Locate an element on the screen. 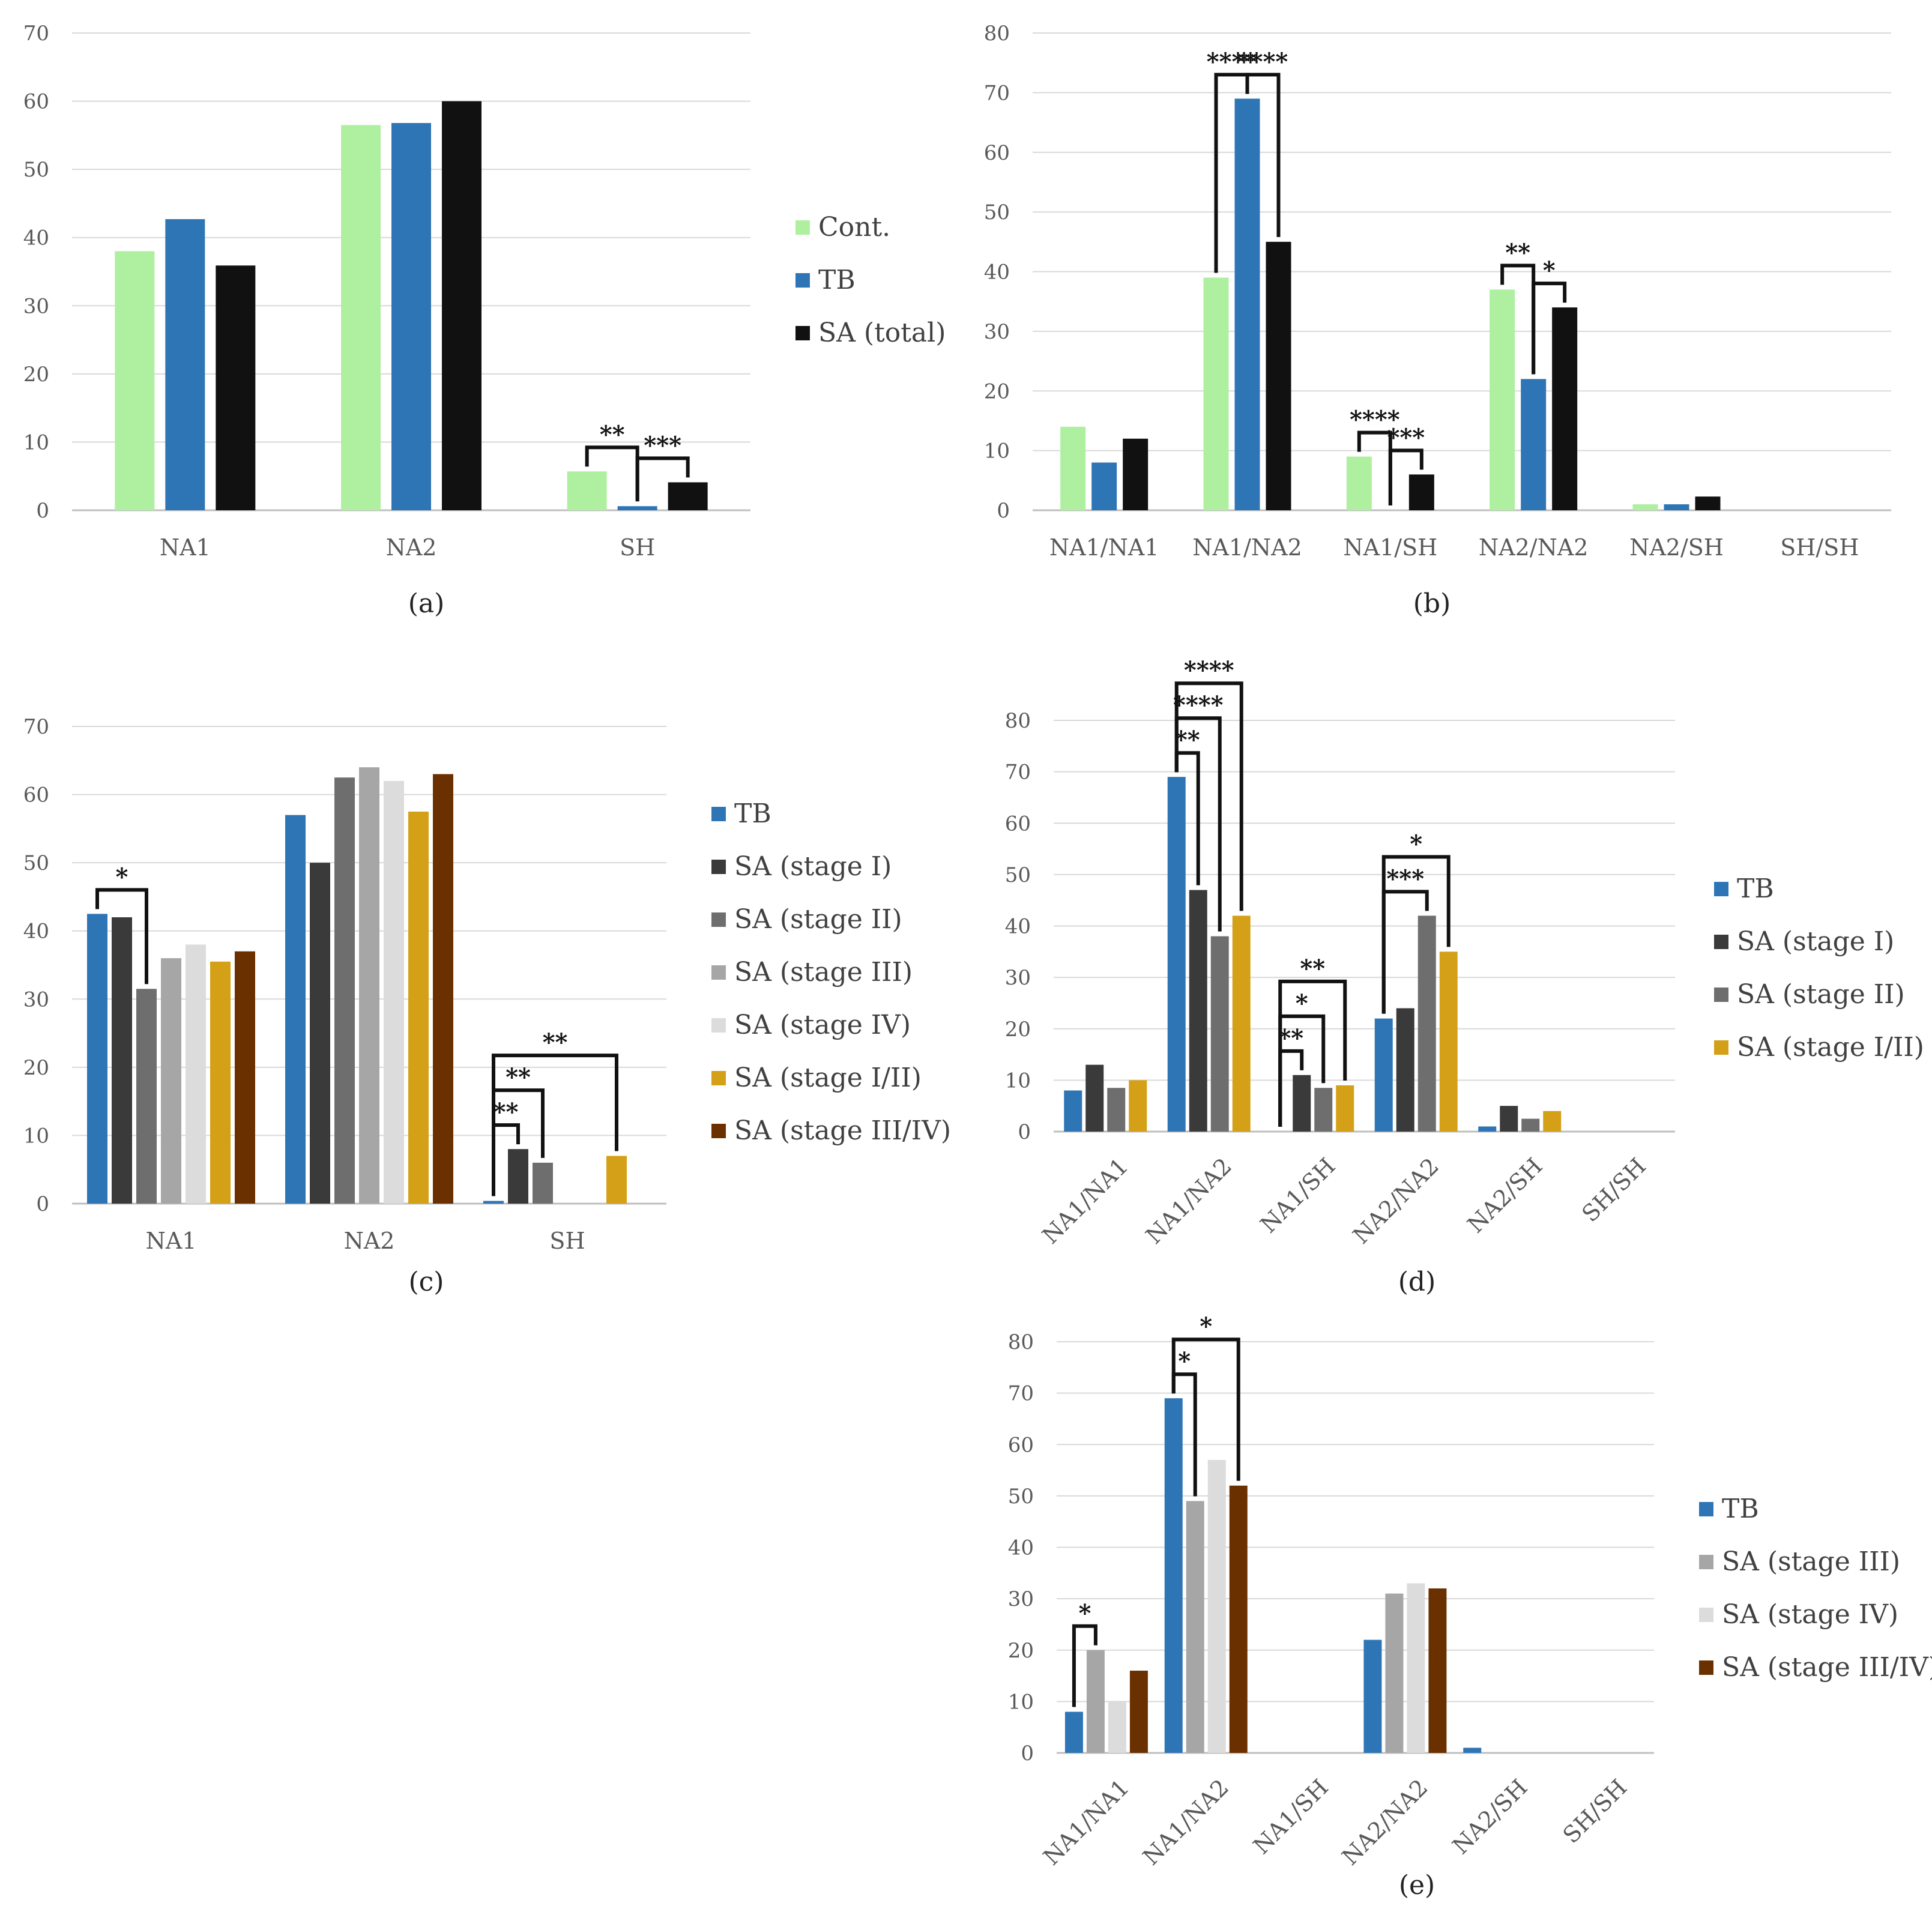 Image resolution: width=1932 pixels, height=1918 pixels. legend-label: Cont. is located at coordinates (854, 227).